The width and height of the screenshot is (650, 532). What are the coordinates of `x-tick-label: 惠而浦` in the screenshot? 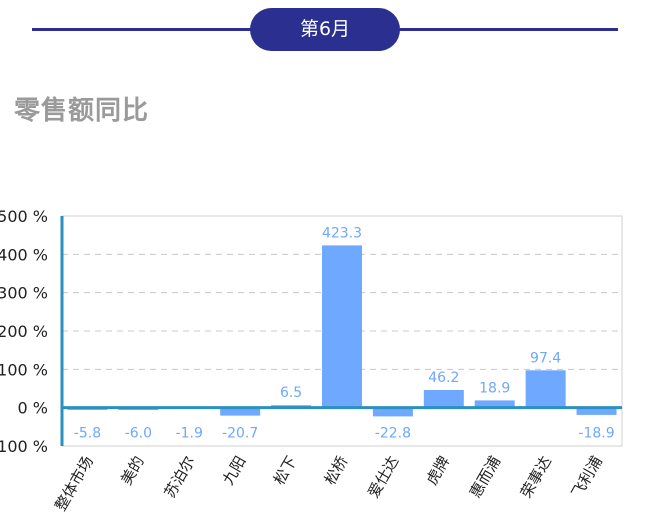 It's located at (485, 477).